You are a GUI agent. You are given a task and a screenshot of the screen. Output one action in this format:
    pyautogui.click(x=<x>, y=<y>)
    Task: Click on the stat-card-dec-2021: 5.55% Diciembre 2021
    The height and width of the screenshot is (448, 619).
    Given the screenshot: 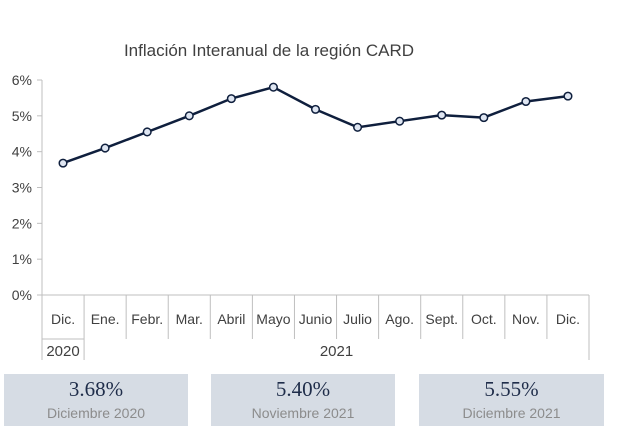 What is the action you would take?
    pyautogui.click(x=511, y=400)
    